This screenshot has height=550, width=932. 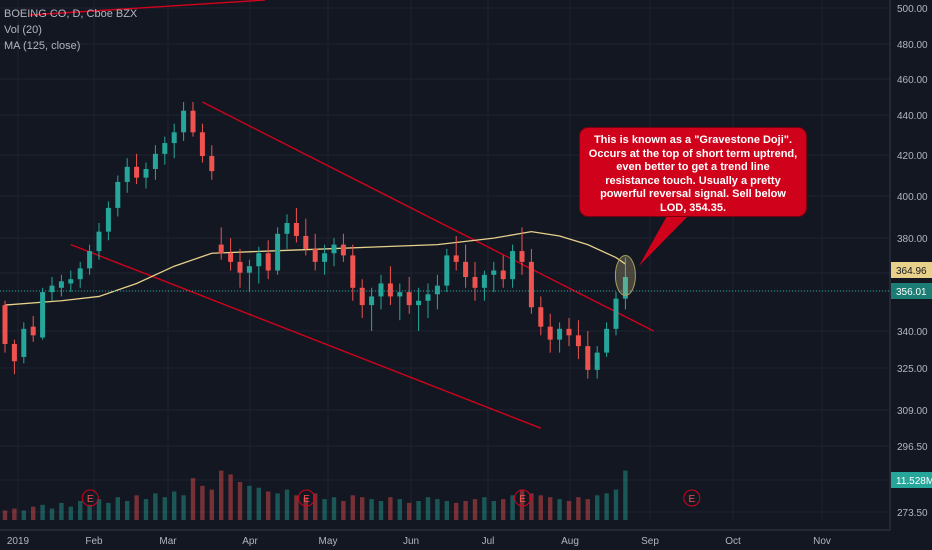 I want to click on price-tick-label: 340.00, so click(x=912, y=332).